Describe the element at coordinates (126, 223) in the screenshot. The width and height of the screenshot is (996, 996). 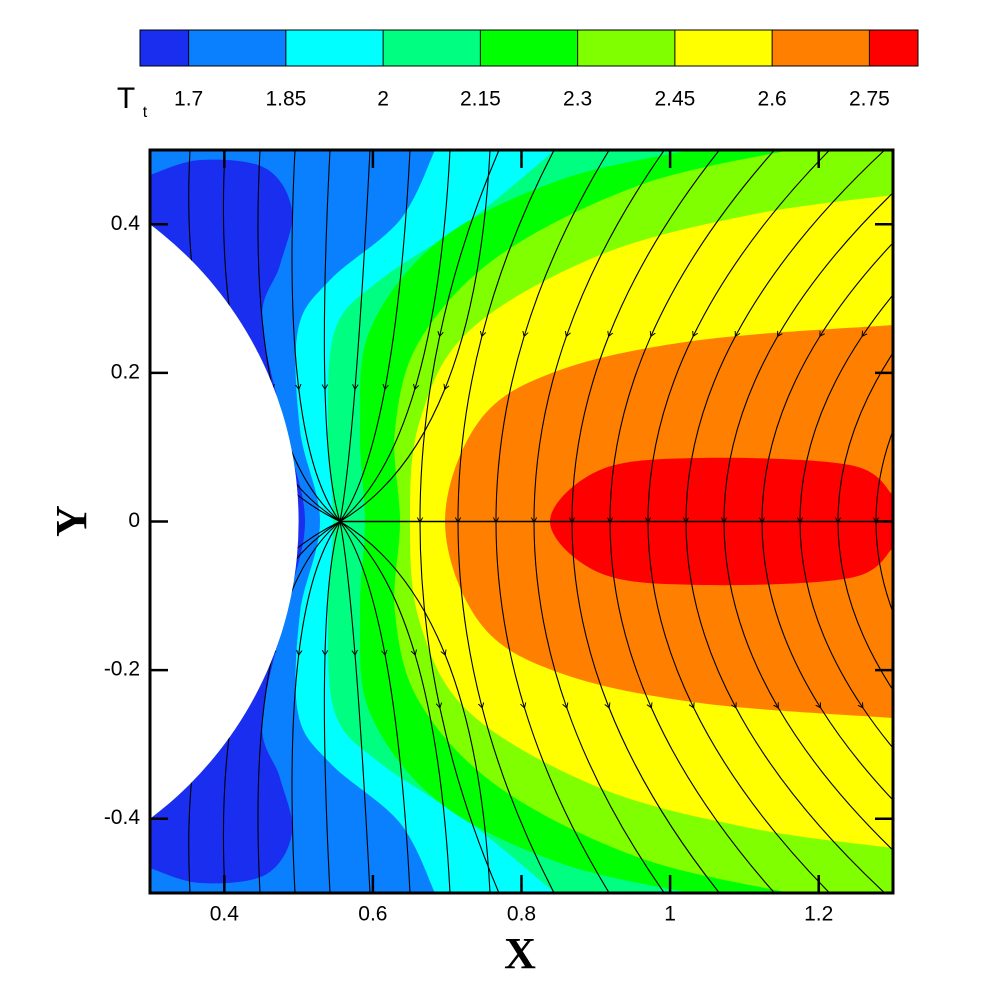
I see `y-tick-label: 0.4` at that location.